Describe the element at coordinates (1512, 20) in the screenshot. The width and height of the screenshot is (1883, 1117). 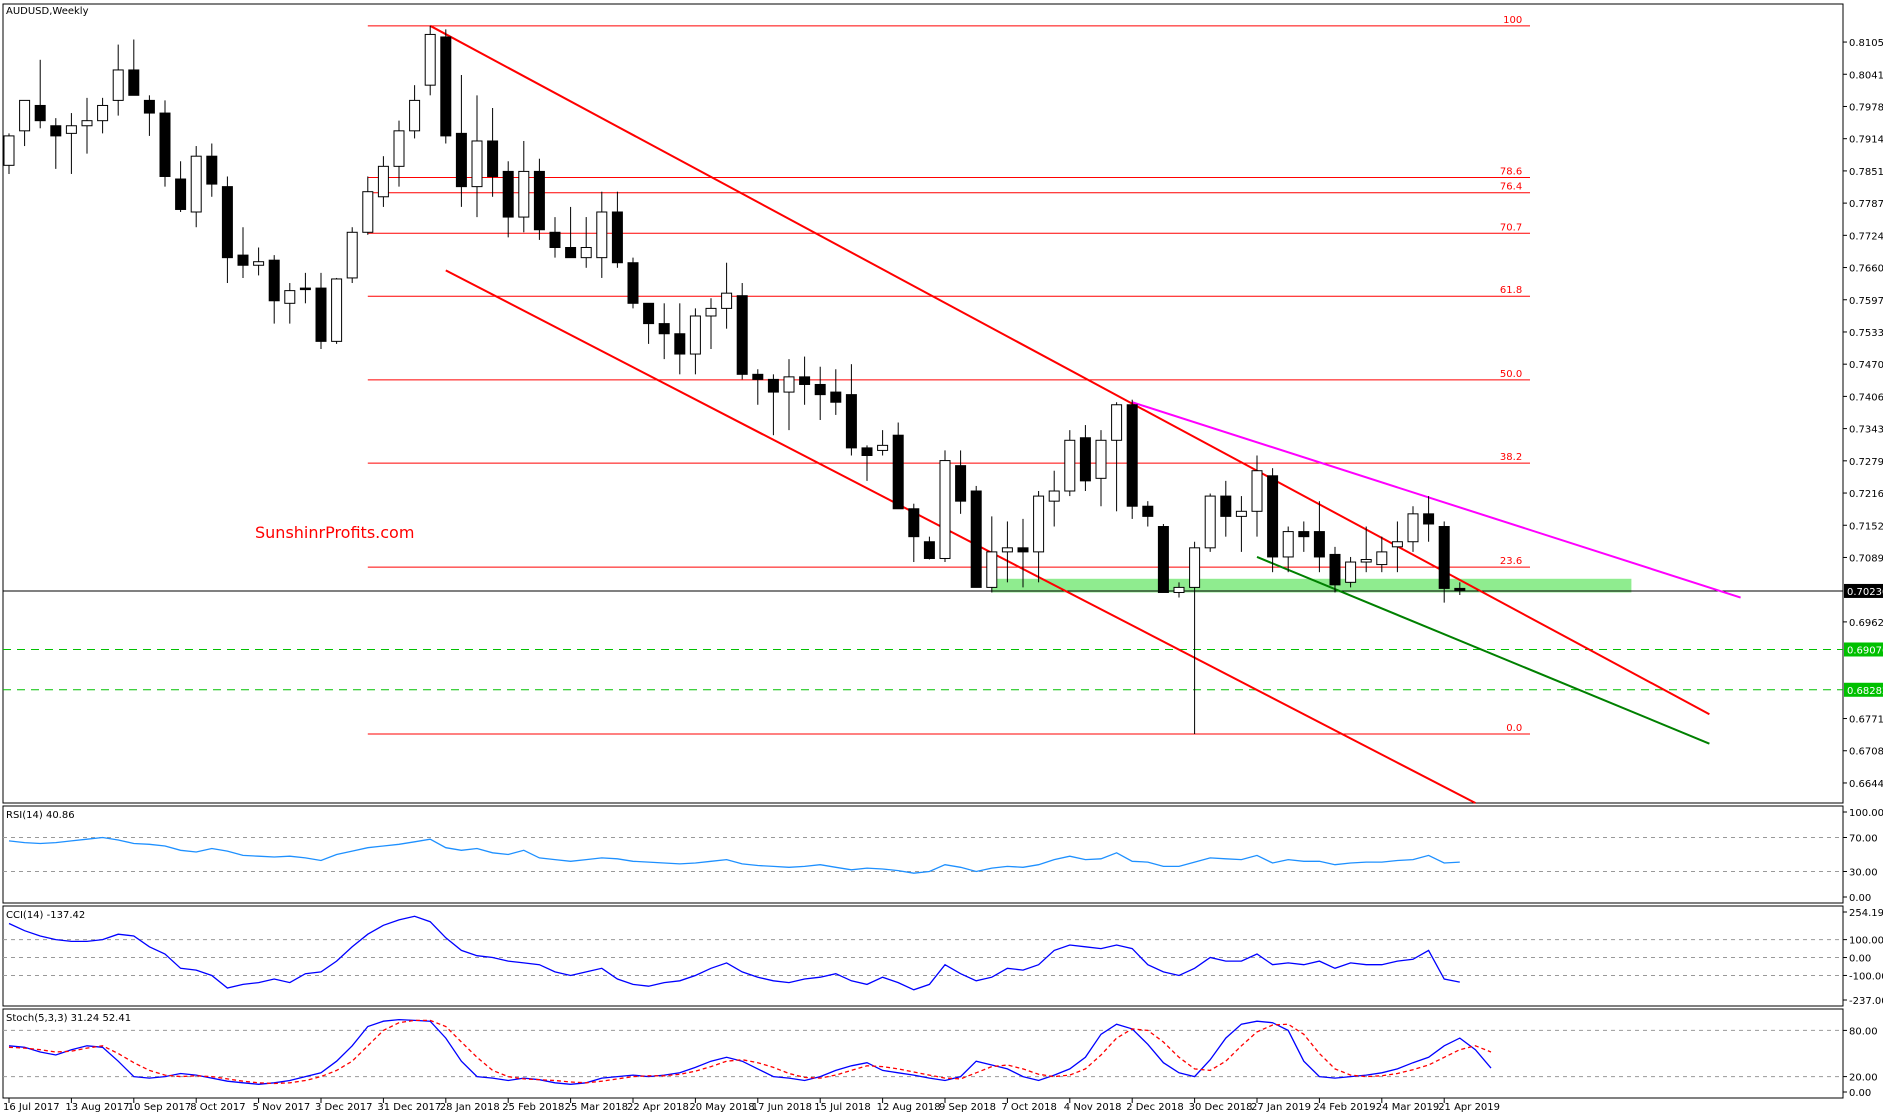
I see `fib-label: 100` at that location.